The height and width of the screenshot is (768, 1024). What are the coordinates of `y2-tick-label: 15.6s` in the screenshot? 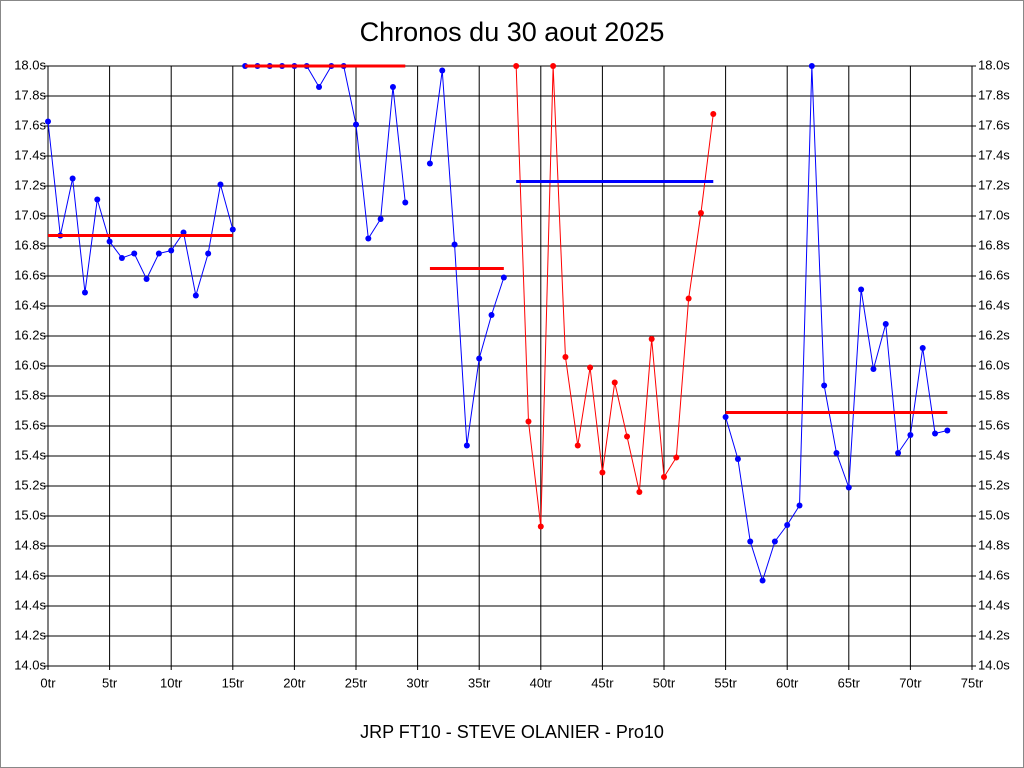 It's located at (994, 424).